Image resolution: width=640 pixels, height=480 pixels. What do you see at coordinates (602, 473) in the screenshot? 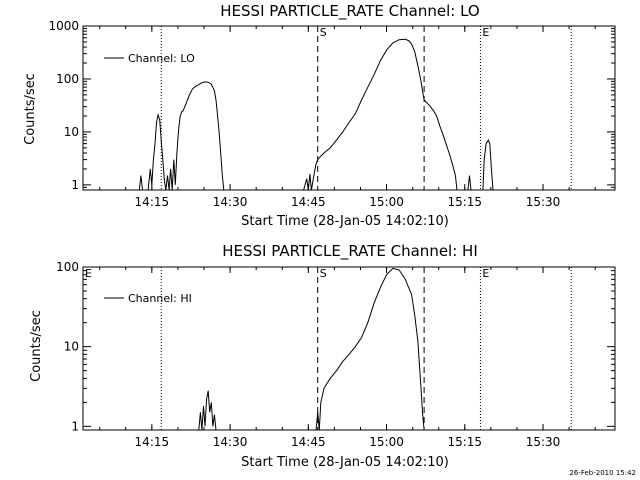
I see `timestamp: 26-Feb-2010 15:42` at bounding box center [602, 473].